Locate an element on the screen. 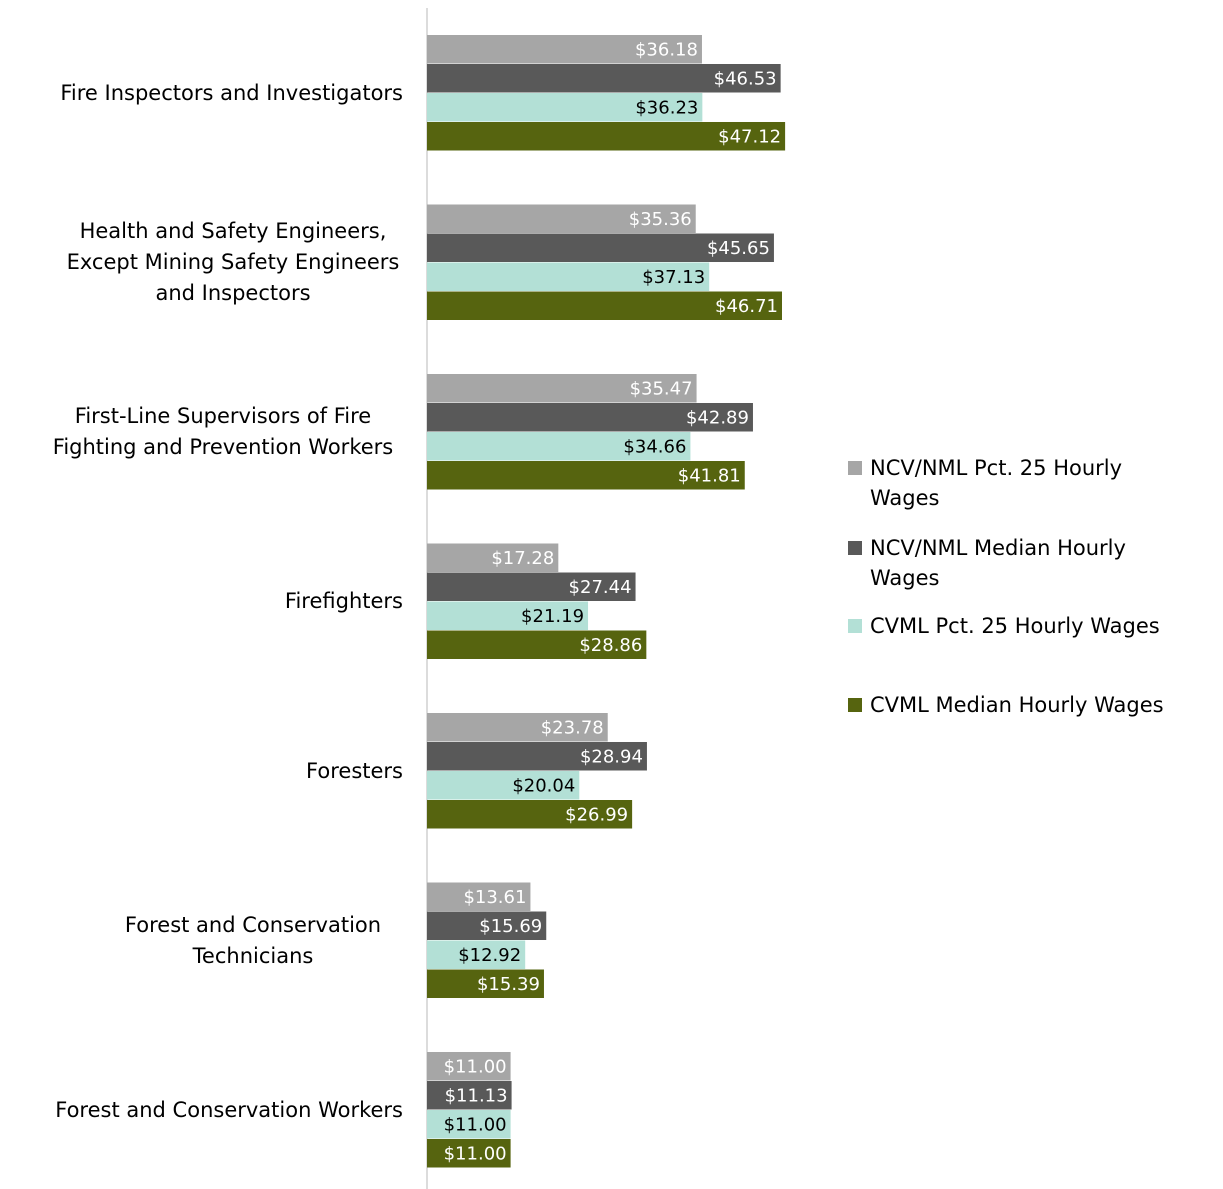 The height and width of the screenshot is (1189, 1223). value-label: $11.13 is located at coordinates (476, 1096).